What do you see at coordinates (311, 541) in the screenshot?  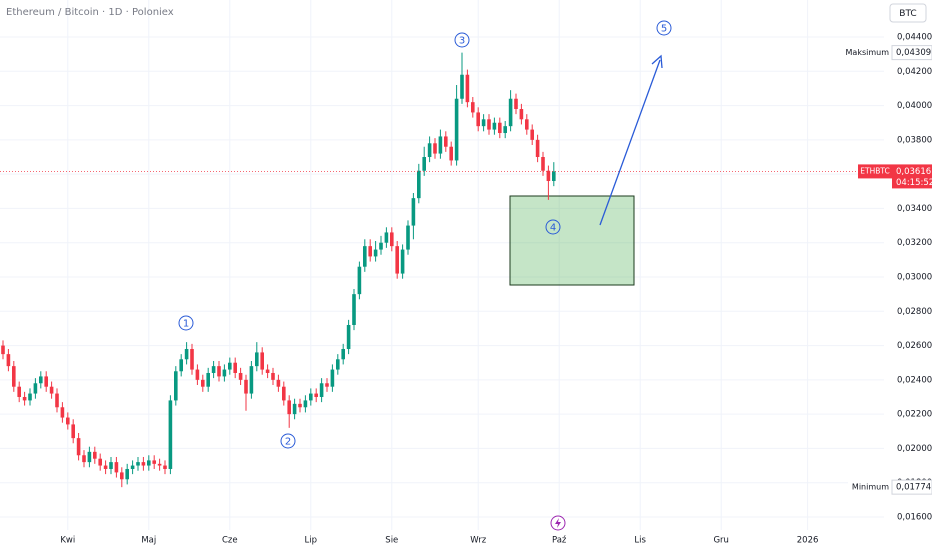 I see `x-tick-label: Lip` at bounding box center [311, 541].